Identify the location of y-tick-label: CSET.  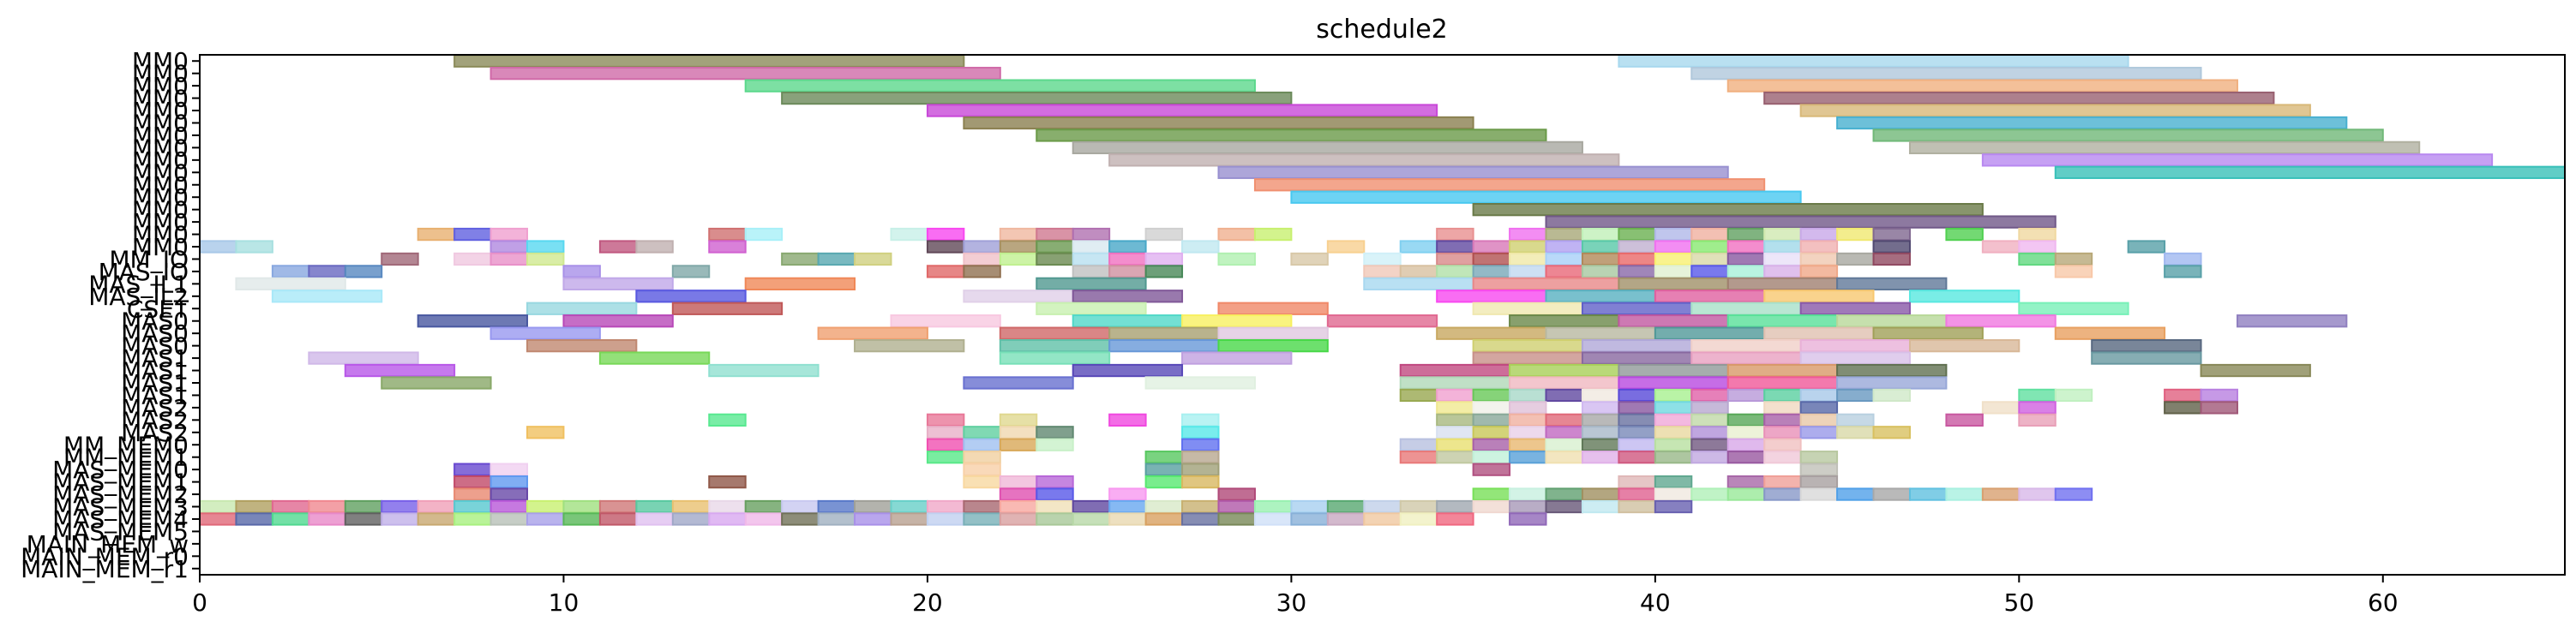
(158, 309).